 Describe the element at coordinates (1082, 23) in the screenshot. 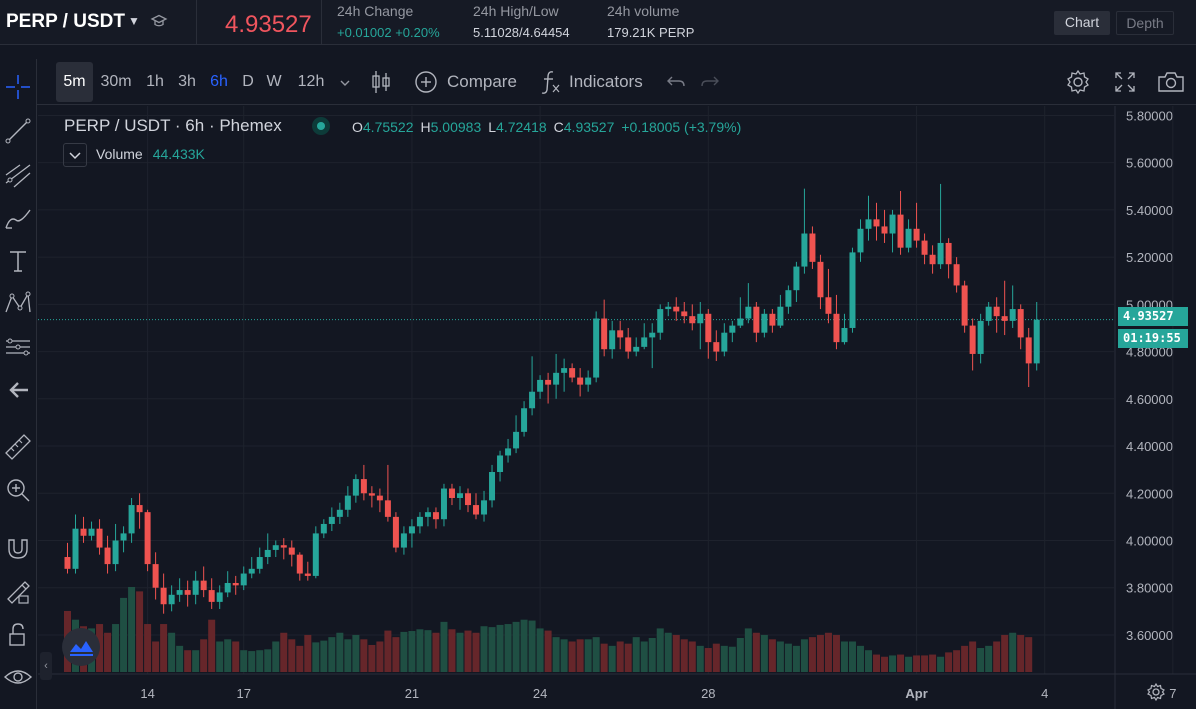

I see `chart-tab-button: Chart` at that location.